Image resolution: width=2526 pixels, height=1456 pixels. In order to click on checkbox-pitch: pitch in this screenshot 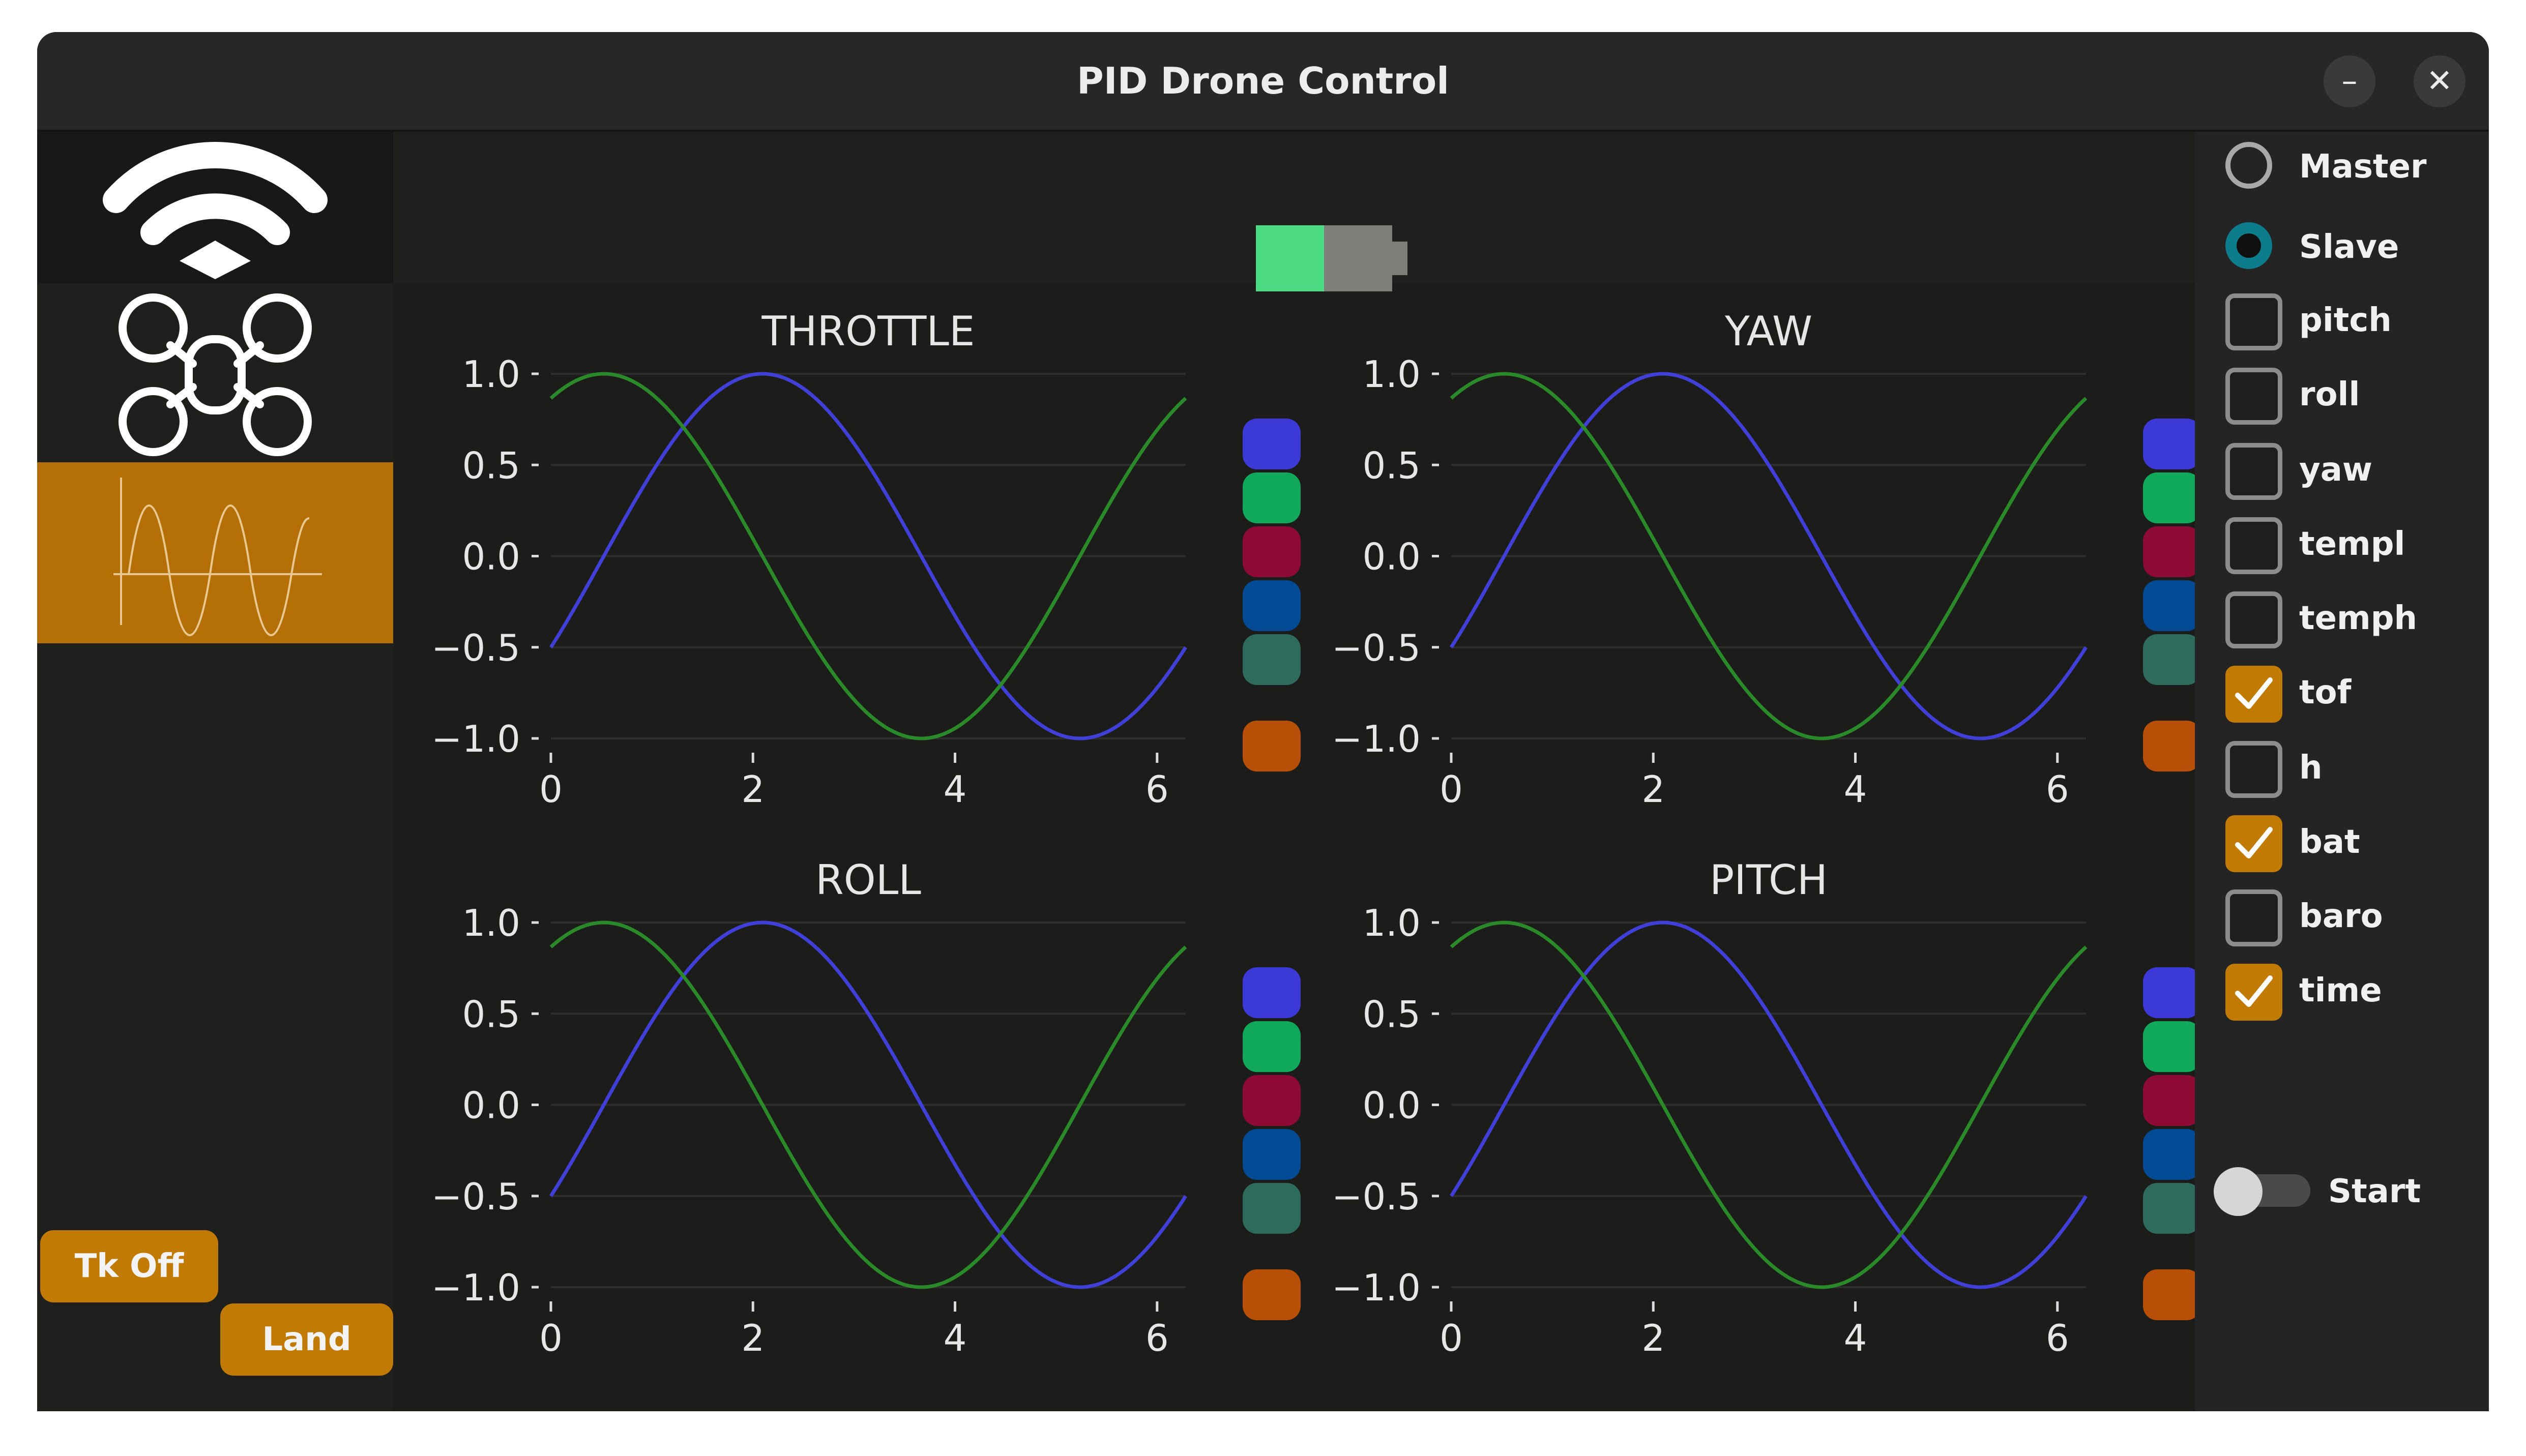, I will do `click(2352, 322)`.